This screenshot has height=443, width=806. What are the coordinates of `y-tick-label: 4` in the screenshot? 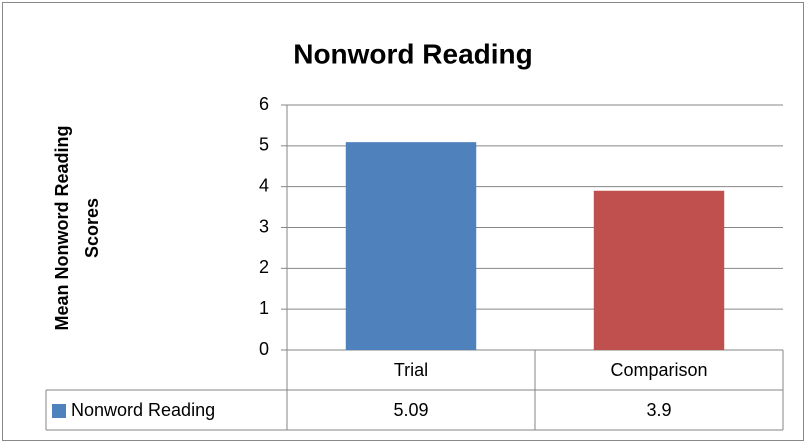 It's located at (264, 185).